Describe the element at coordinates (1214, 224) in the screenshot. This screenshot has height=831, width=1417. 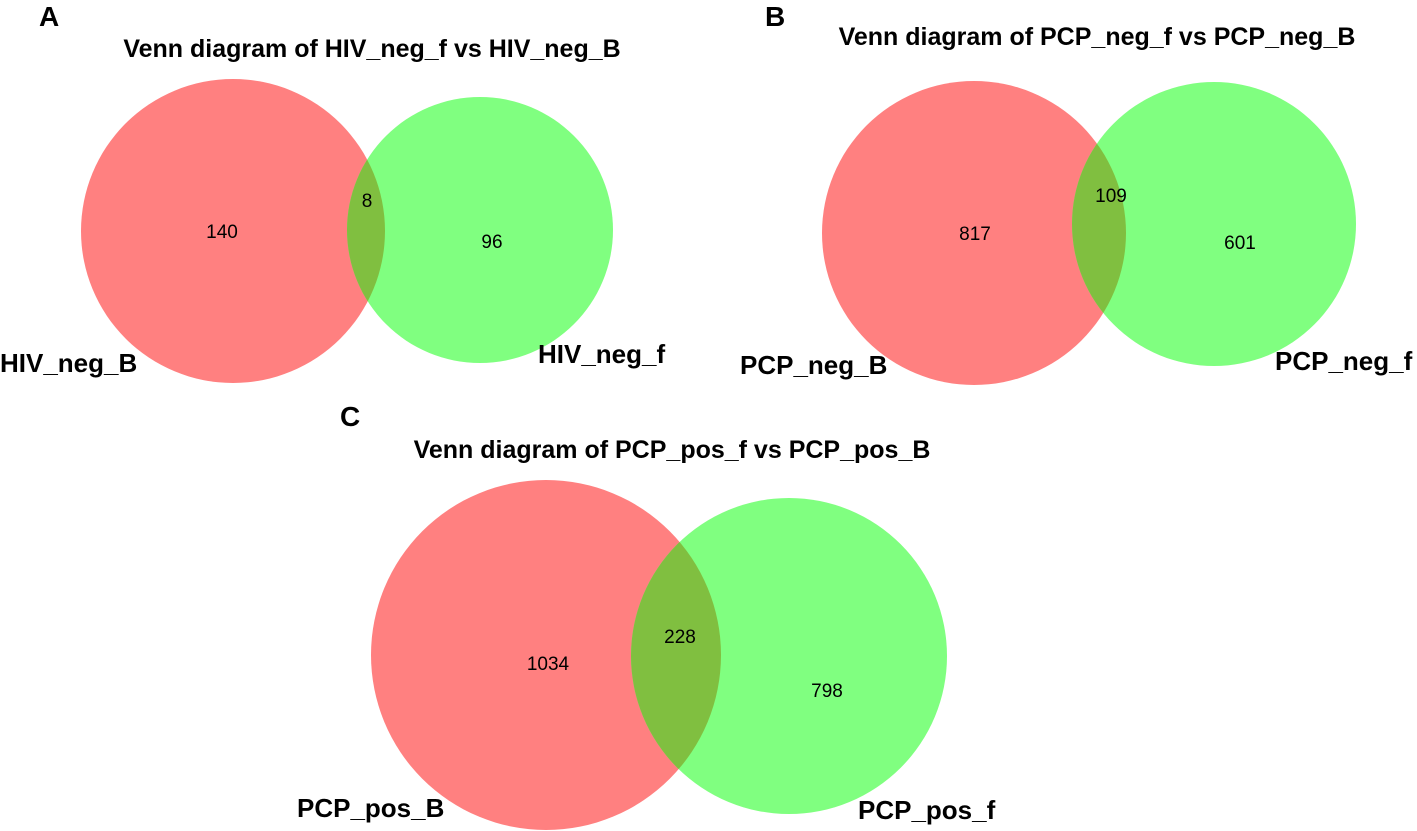
I see `right-set-circle-b` at that location.